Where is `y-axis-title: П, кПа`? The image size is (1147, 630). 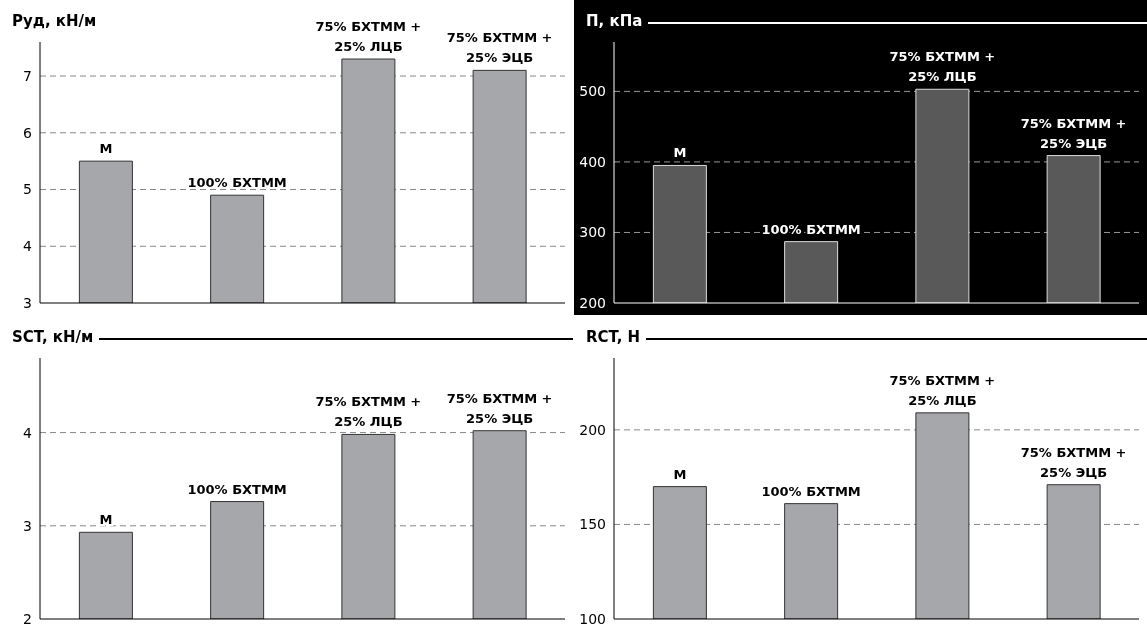
y-axis-title: П, кПа is located at coordinates (617, 21).